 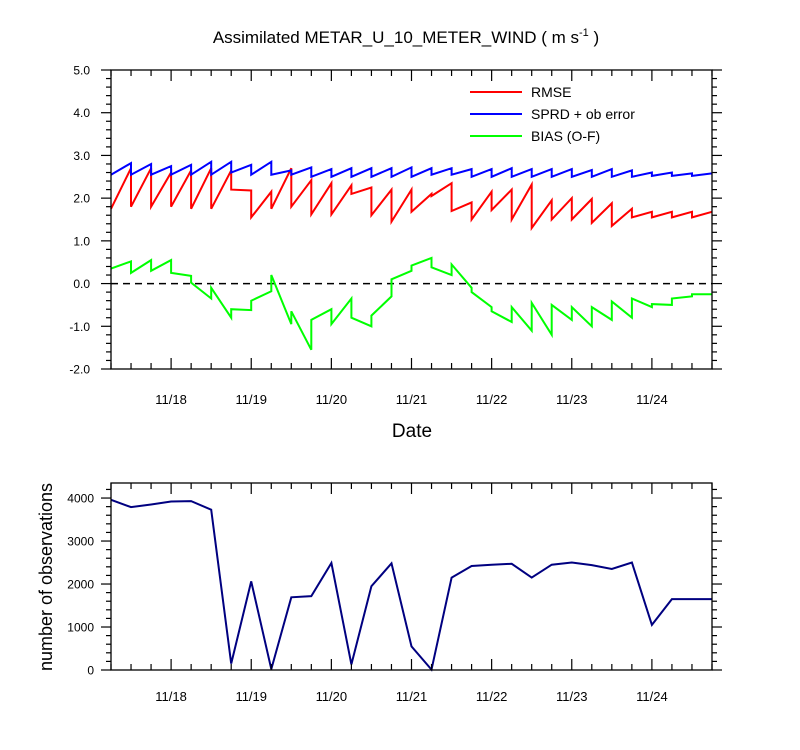 What do you see at coordinates (81, 113) in the screenshot?
I see `y-tick-label: 4.0` at bounding box center [81, 113].